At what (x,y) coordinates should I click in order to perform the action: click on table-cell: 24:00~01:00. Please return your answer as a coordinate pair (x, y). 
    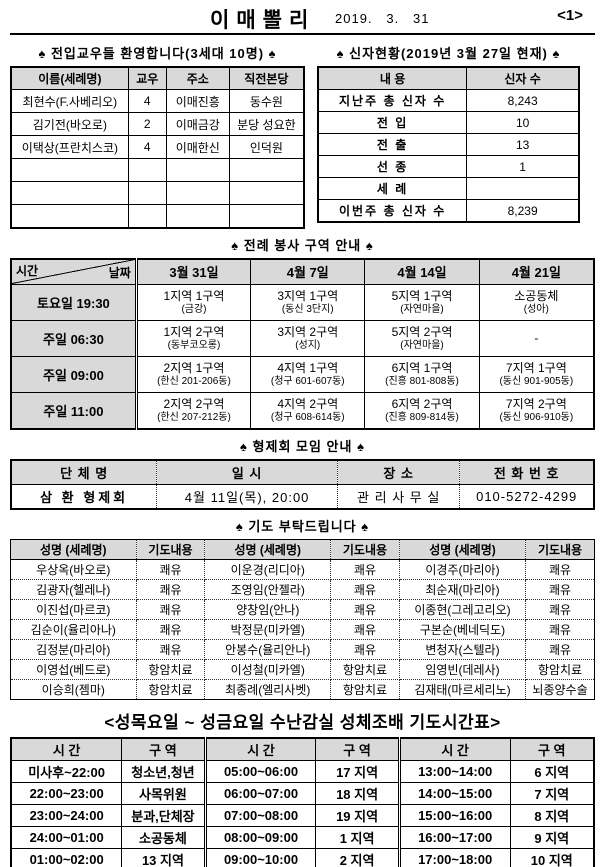
    Looking at the image, I should click on (66, 837).